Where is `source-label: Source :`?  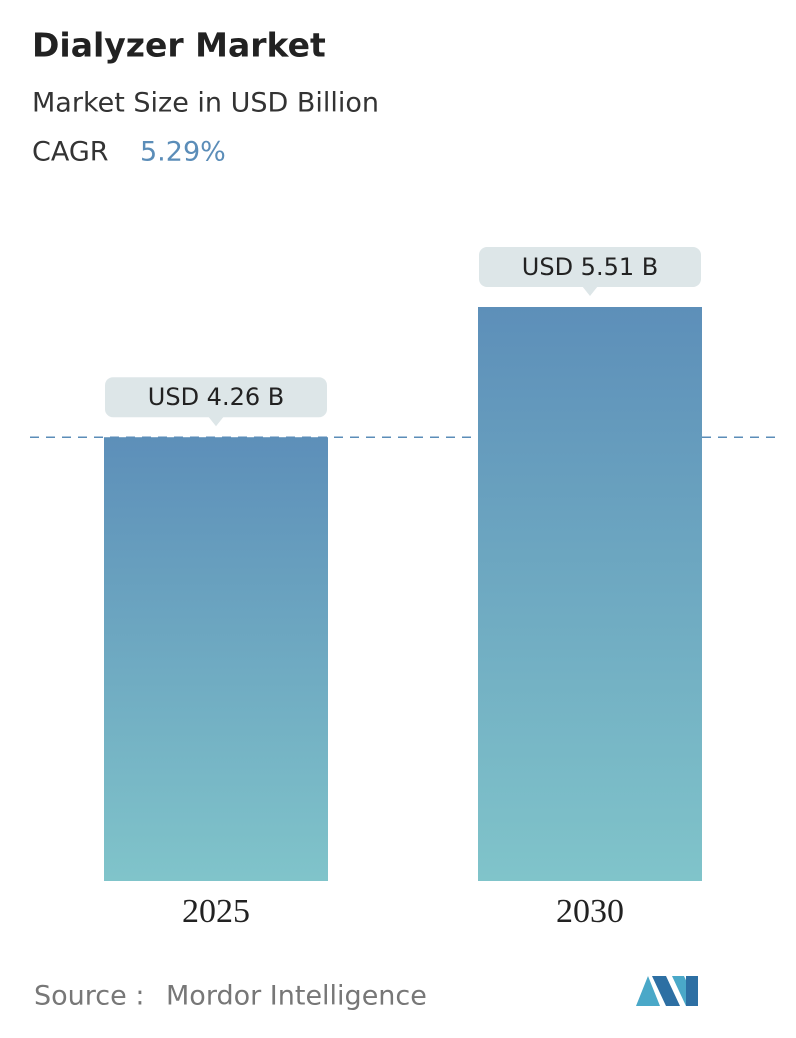
source-label: Source : is located at coordinates (89, 996).